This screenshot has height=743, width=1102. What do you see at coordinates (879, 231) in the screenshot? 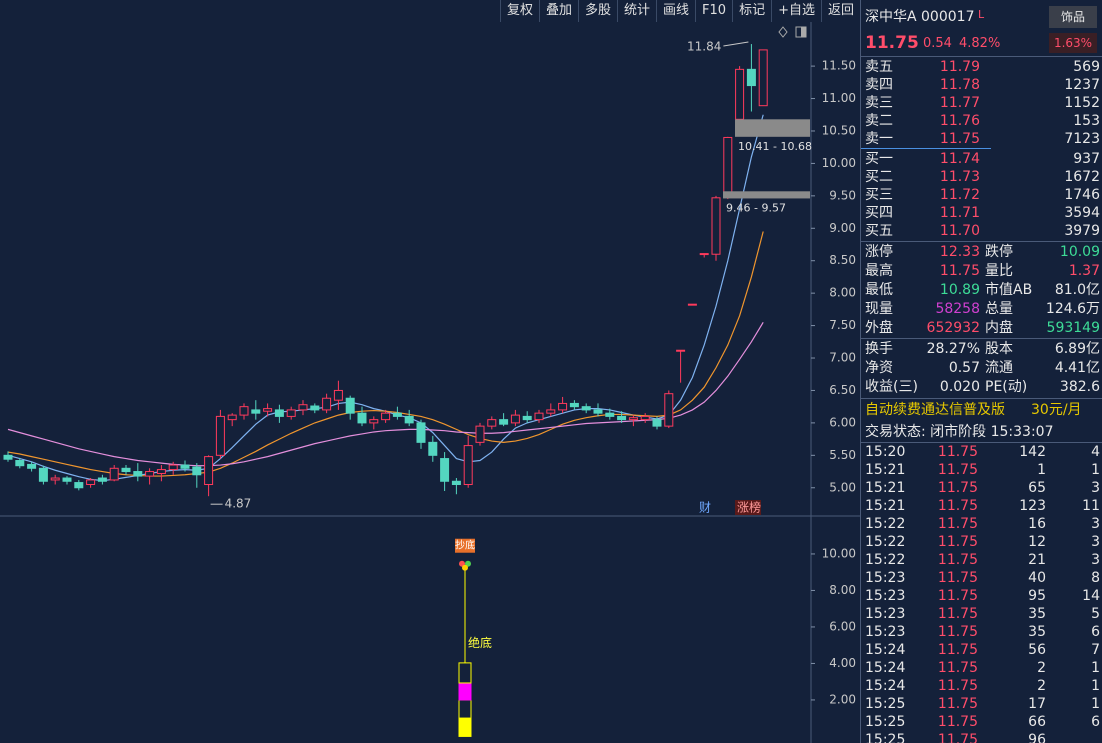
I see `bid-label: 买五` at bounding box center [879, 231].